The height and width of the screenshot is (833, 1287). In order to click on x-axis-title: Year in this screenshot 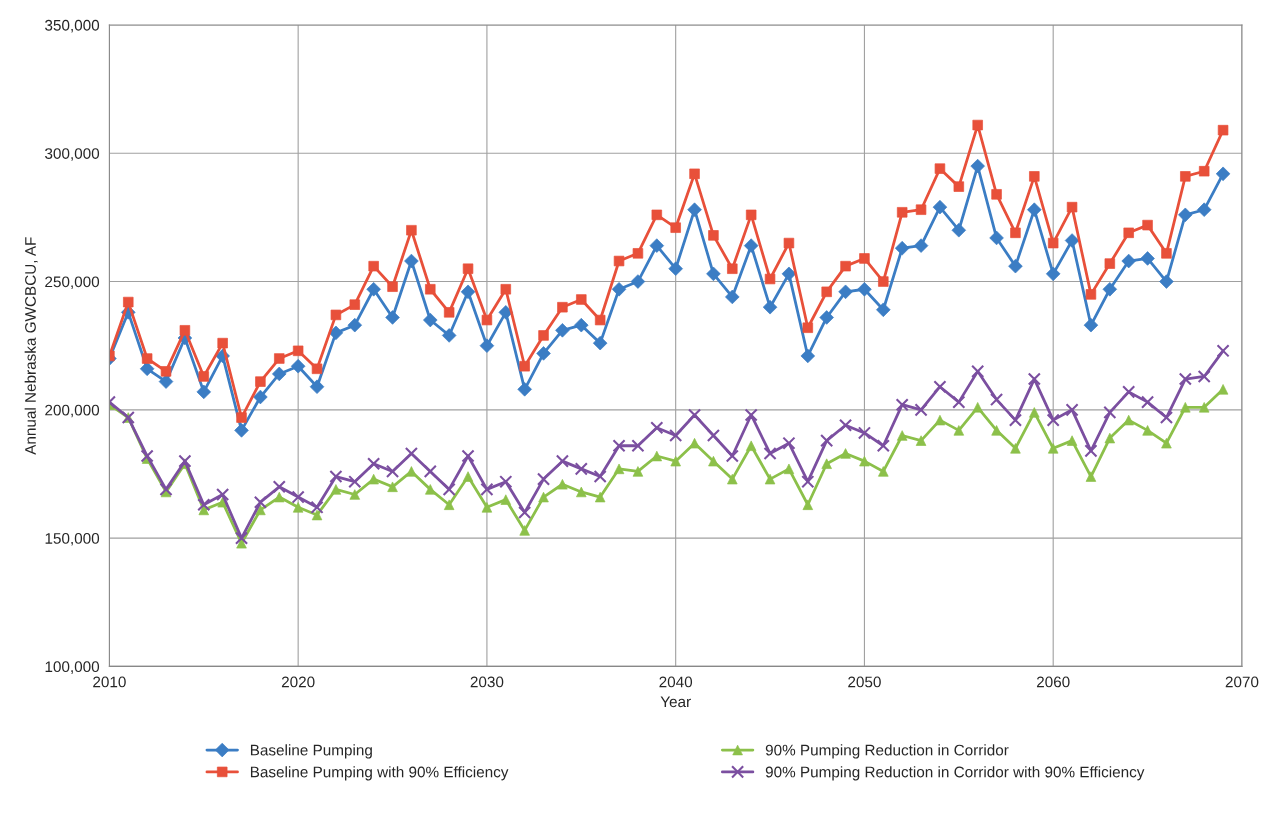, I will do `click(675, 702)`.